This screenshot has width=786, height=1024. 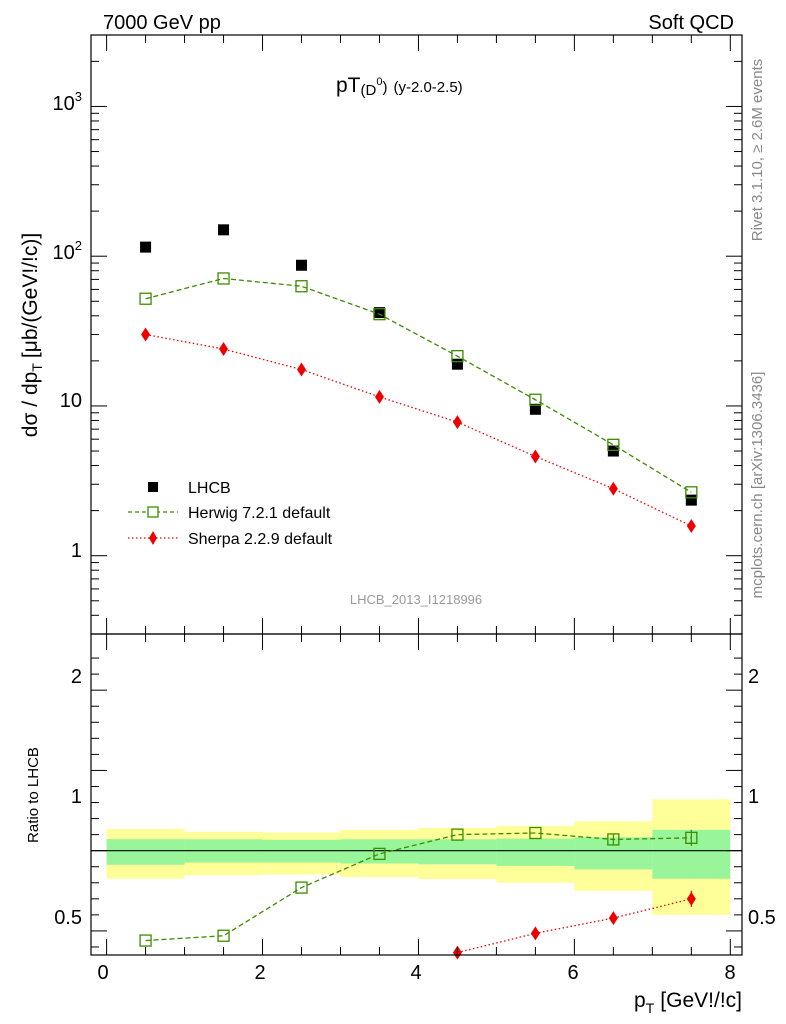 I want to click on legend-label-lhcb: LHCB, so click(x=209, y=488).